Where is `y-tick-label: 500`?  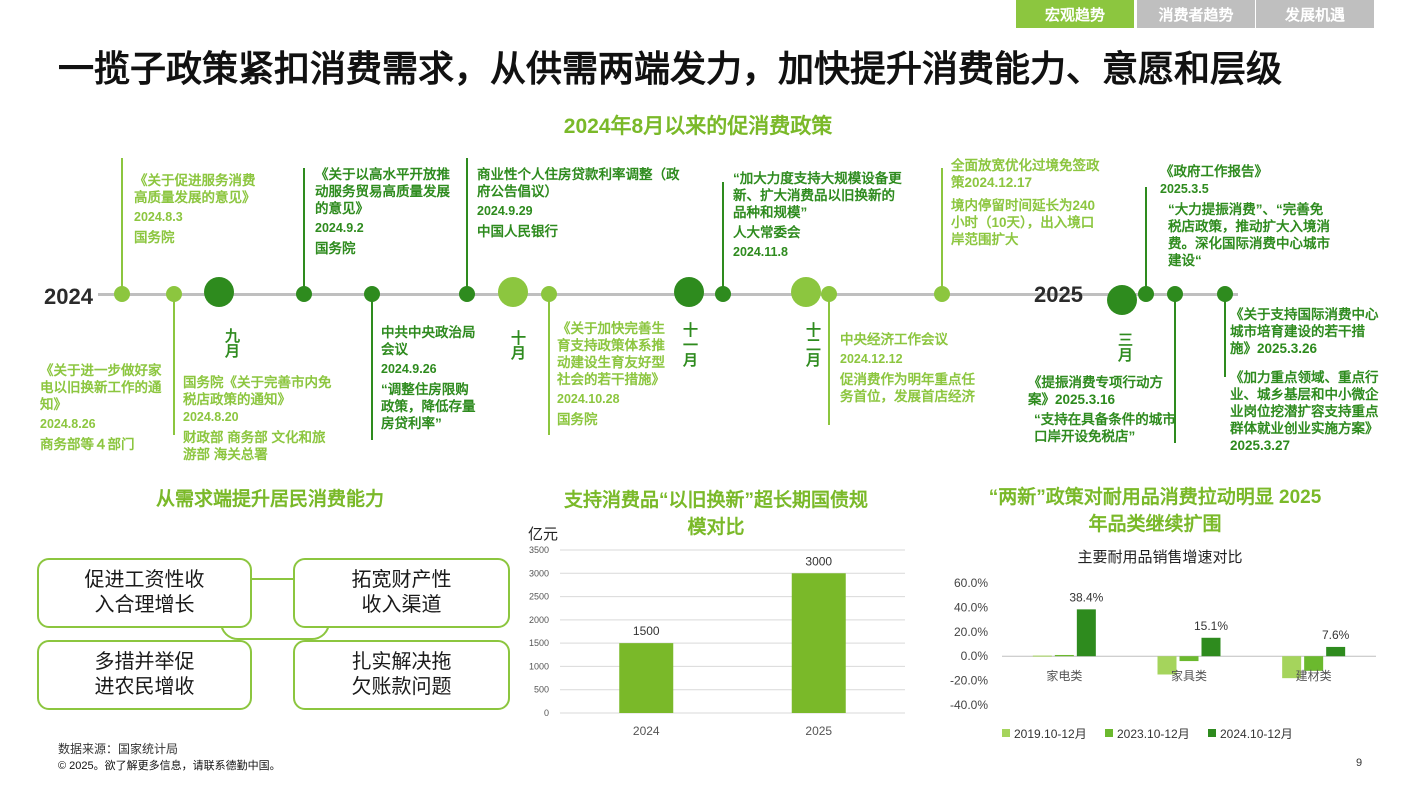
y-tick-label: 500 is located at coordinates (541, 690).